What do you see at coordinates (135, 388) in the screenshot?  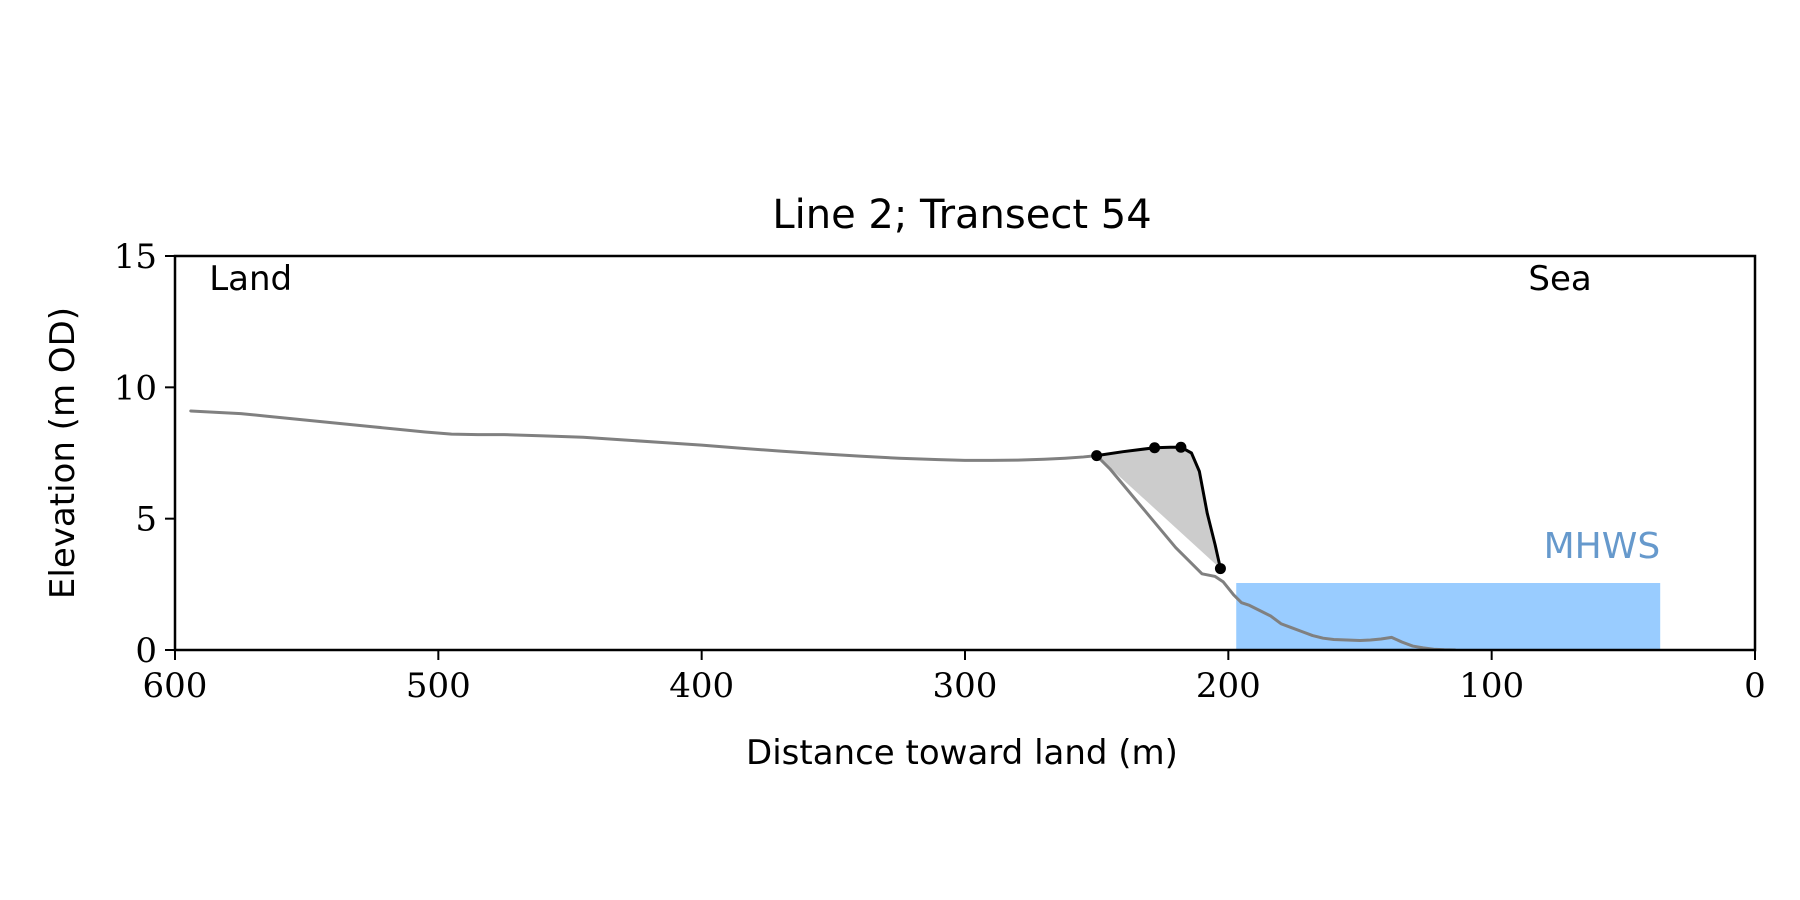 I see `y-tick-label: 10` at bounding box center [135, 388].